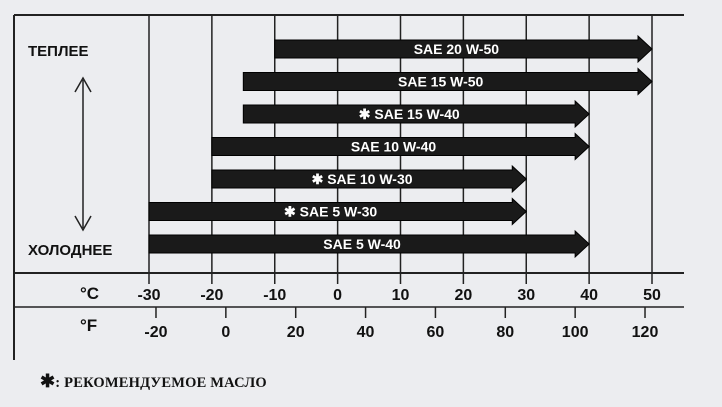  I want to click on footnote: ✱: РЕКОМЕНДУЕМОЕ МАСЛО, so click(153, 381).